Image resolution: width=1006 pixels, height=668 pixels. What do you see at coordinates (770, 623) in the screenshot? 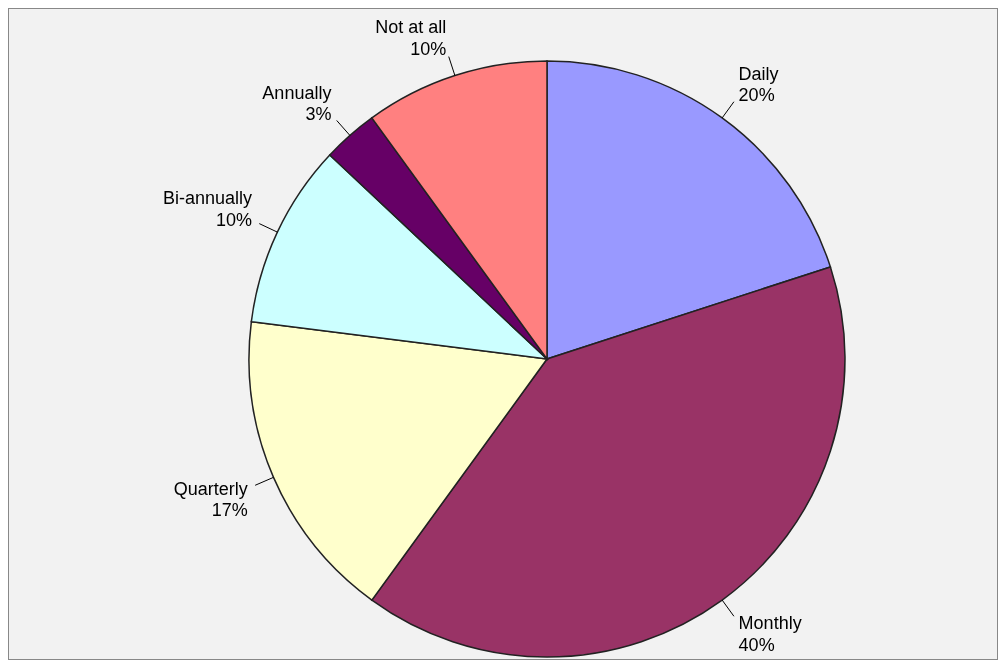
I see `slice-label: Monthly` at bounding box center [770, 623].